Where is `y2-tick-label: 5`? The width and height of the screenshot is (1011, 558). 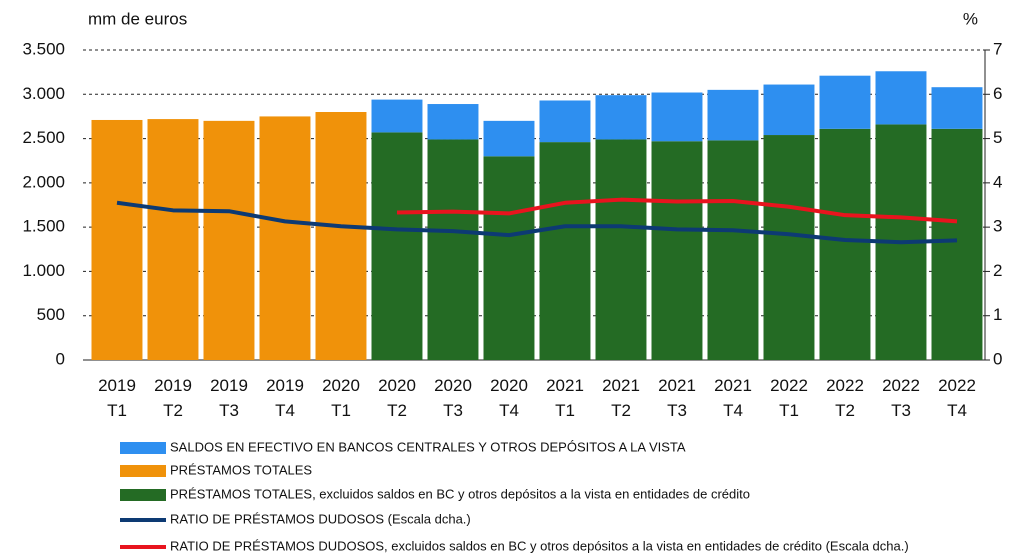
y2-tick-label: 5 is located at coordinates (997, 137).